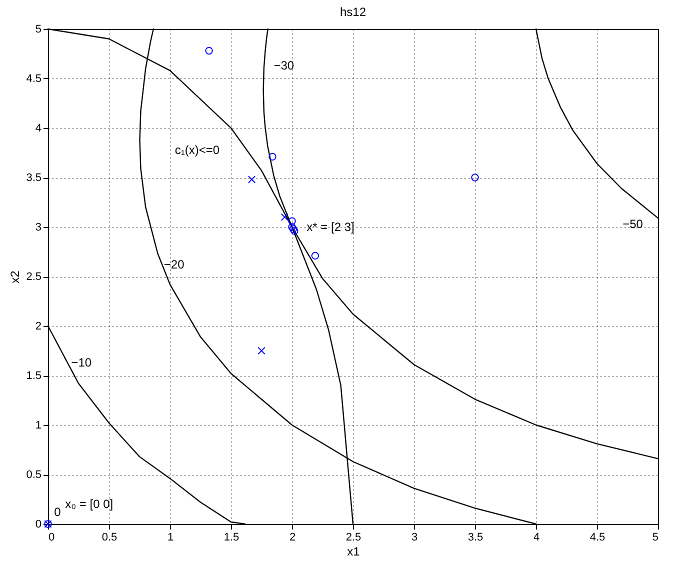  I want to click on x-axis-title: x1, so click(353, 551).